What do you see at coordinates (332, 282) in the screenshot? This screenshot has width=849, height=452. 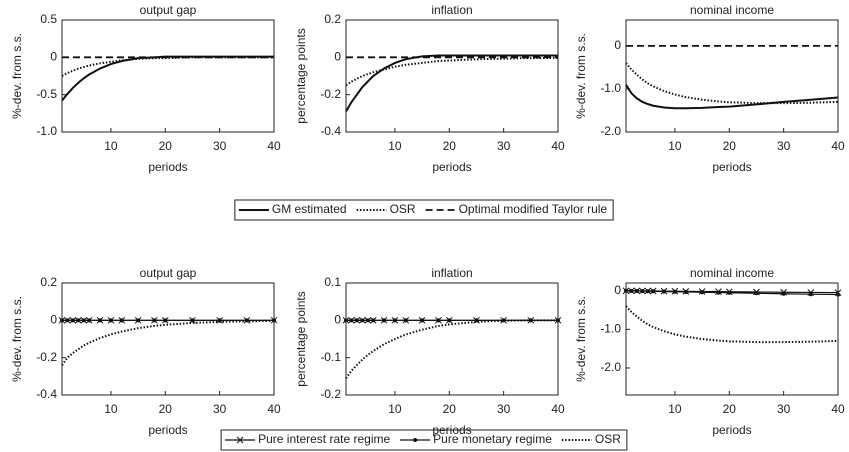 I see `y-tick-label: 0.1` at bounding box center [332, 282].